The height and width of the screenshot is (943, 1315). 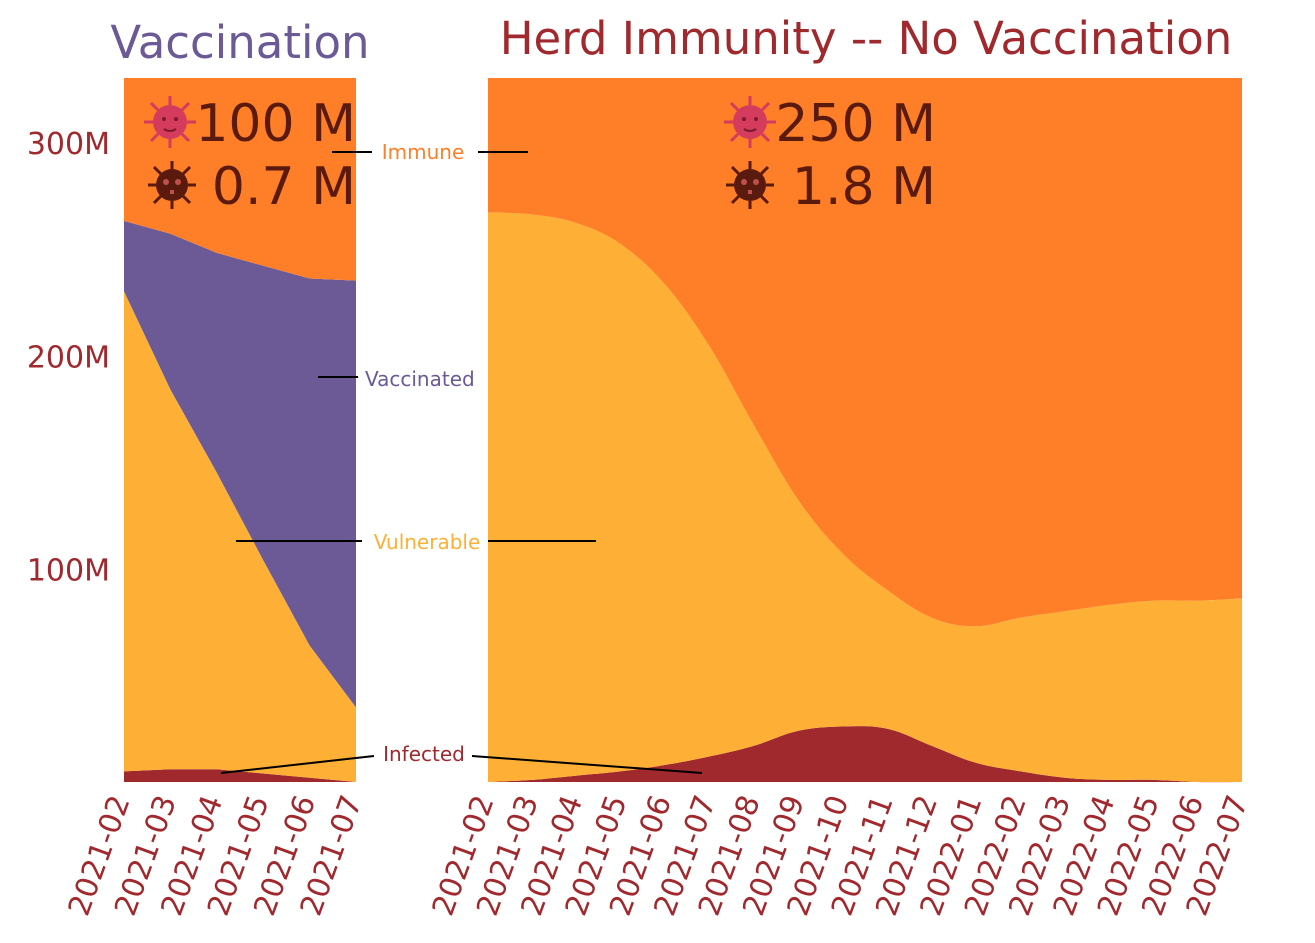 I want to click on y-tick-label: 200M, so click(x=68, y=357).